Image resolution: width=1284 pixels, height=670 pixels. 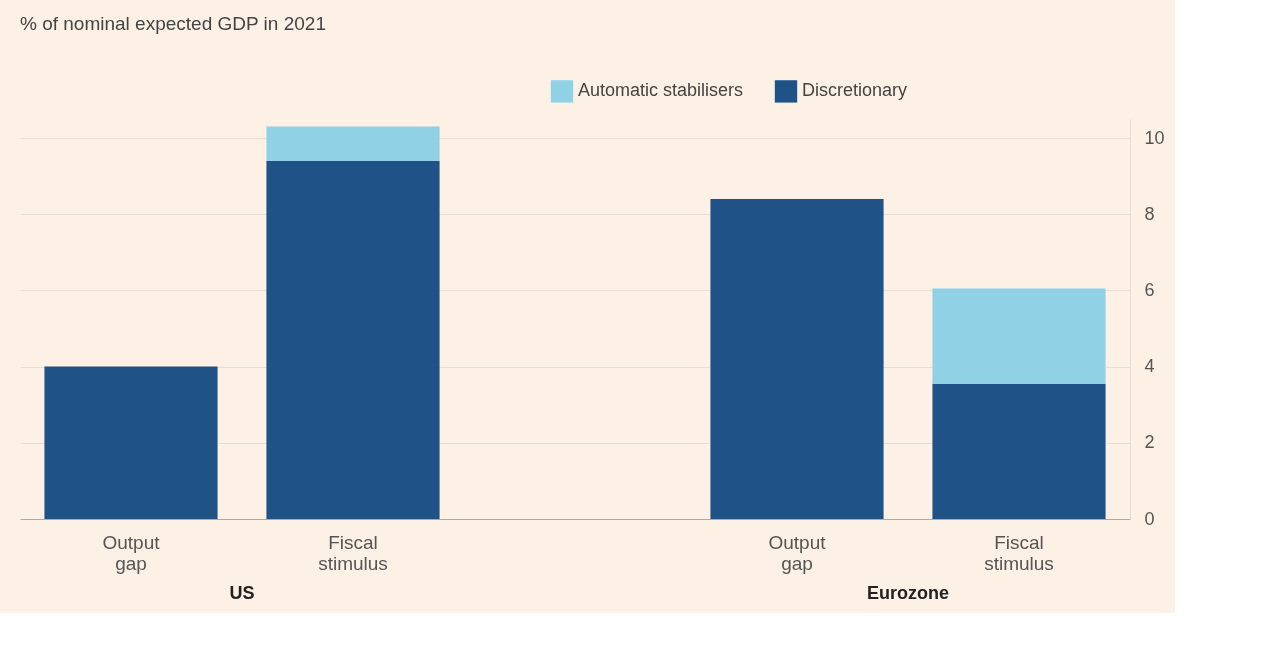 What do you see at coordinates (855, 90) in the screenshot?
I see `legend-label: Discretionary` at bounding box center [855, 90].